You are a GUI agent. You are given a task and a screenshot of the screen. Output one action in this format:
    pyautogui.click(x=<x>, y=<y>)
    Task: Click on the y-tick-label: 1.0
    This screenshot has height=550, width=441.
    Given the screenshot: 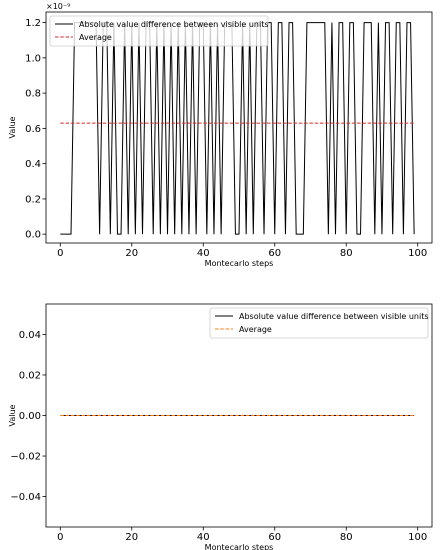 What is the action you would take?
    pyautogui.click(x=33, y=58)
    